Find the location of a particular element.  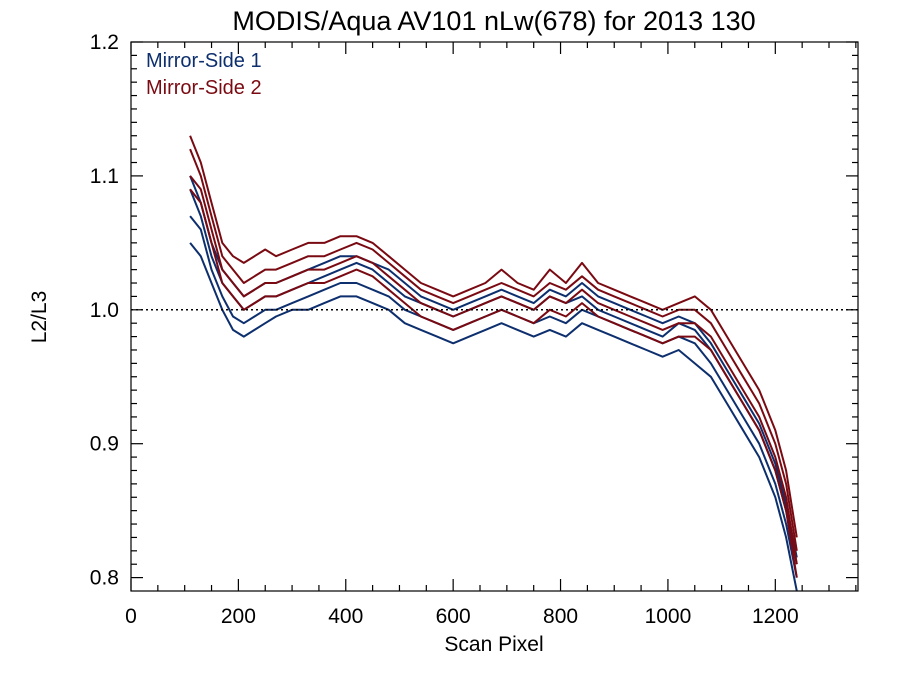

y-tick-label: 0.8 is located at coordinates (104, 578).